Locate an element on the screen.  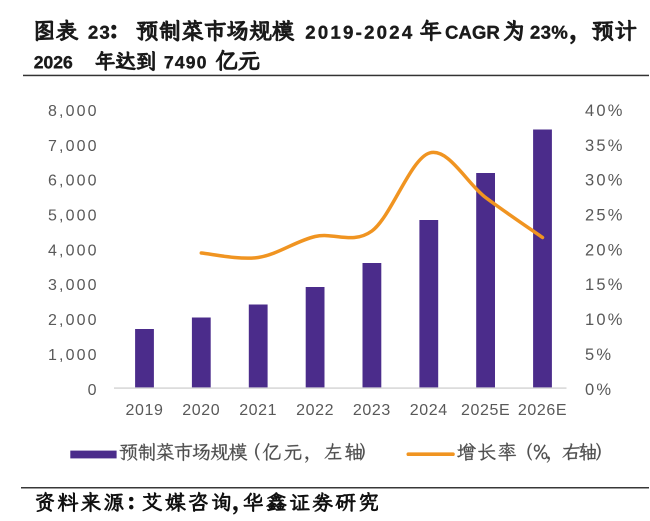
svg-text: 5,000 is located at coordinates (73, 216).